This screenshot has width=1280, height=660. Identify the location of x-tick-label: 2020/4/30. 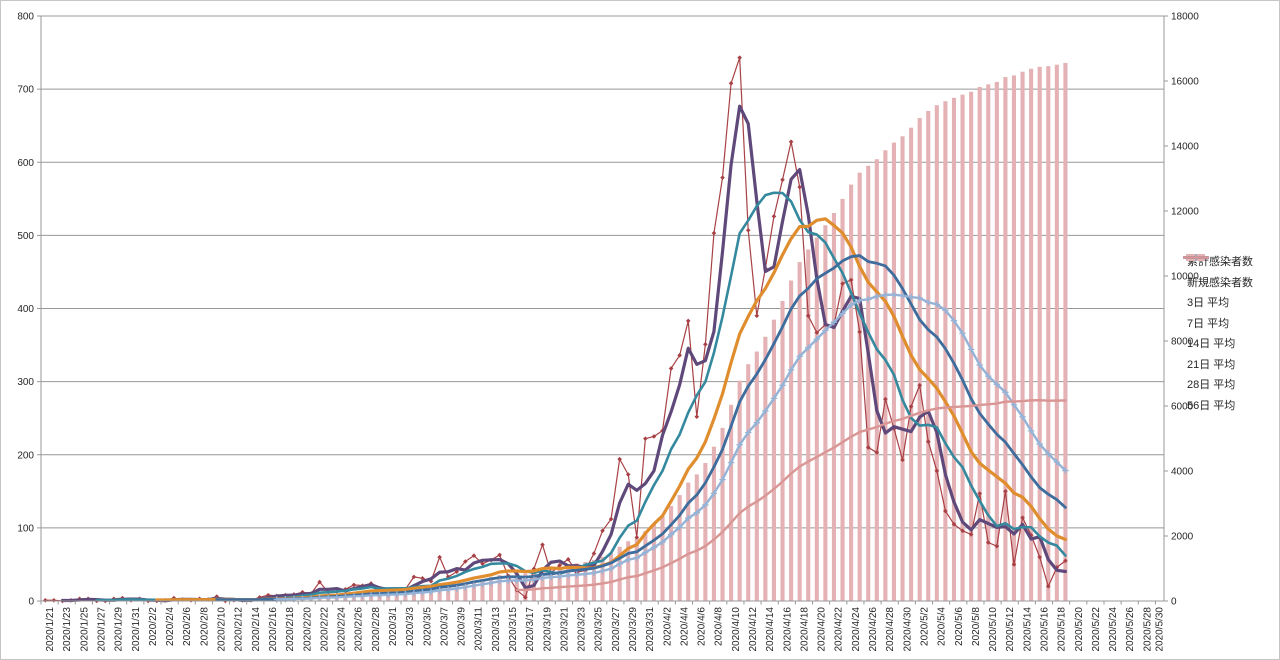
(907, 629).